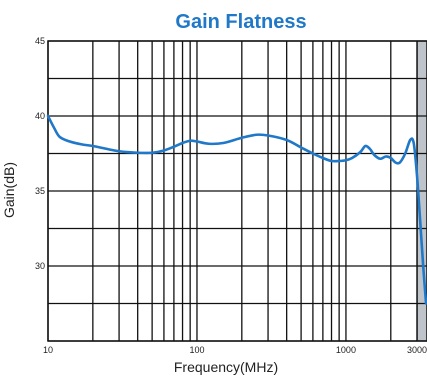 Image resolution: width=427 pixels, height=382 pixels. What do you see at coordinates (346, 350) in the screenshot?
I see `x-tick-label: 1000` at bounding box center [346, 350].